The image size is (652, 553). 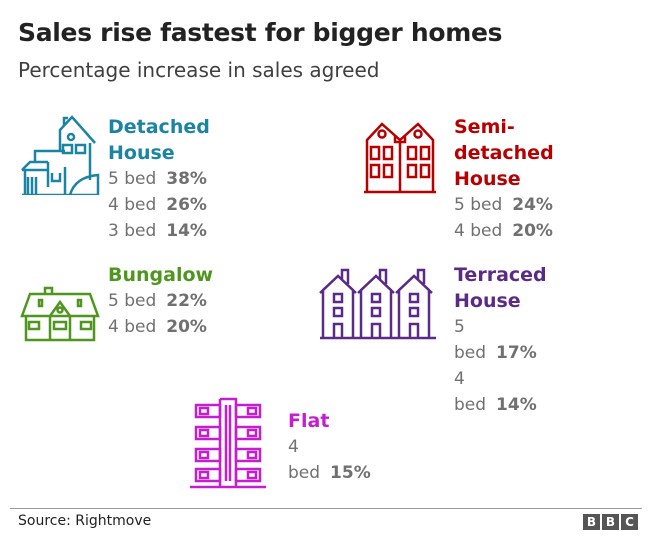 I want to click on source-note: Source: Rightmove, so click(x=85, y=521).